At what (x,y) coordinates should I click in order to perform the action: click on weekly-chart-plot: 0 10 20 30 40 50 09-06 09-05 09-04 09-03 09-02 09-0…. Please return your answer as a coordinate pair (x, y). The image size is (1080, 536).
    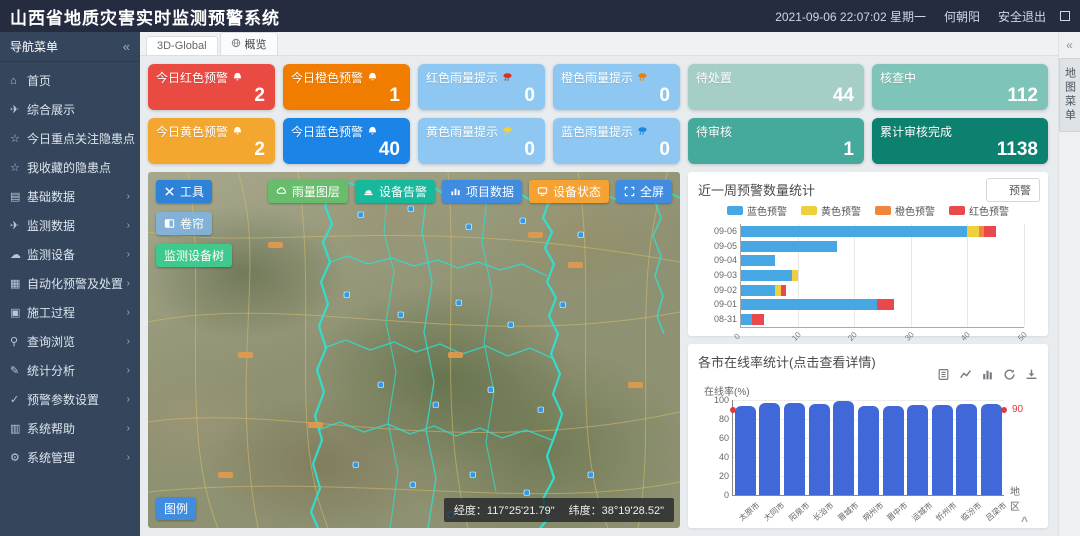
    Looking at the image, I should click on (871, 283).